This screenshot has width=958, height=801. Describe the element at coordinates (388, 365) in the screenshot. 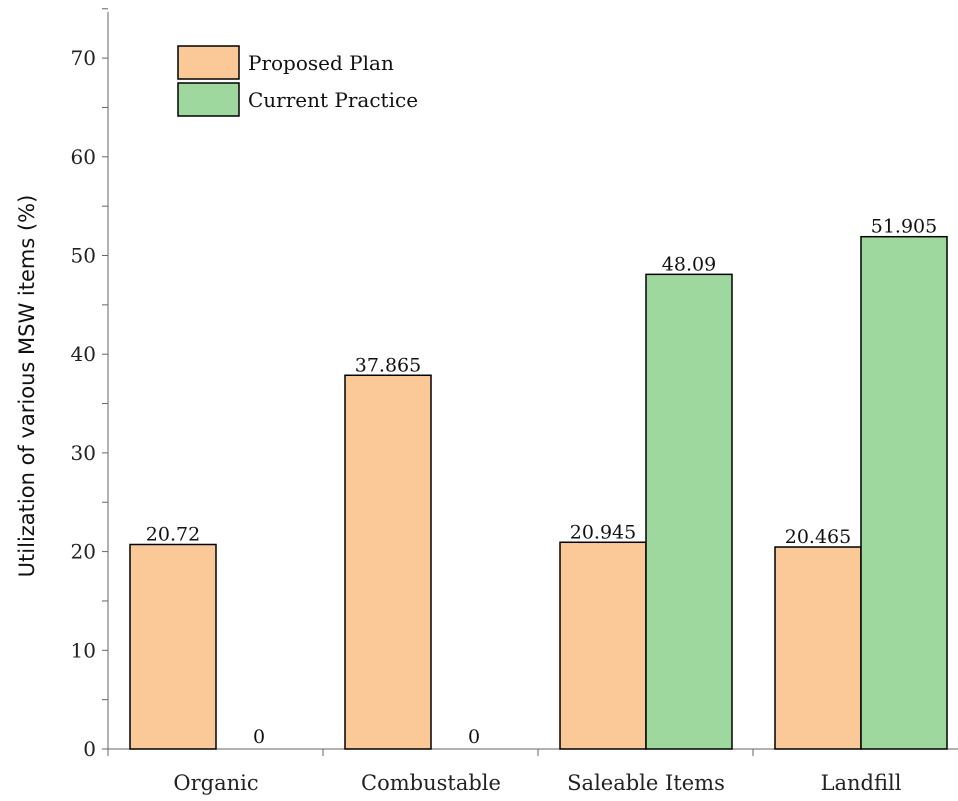

I see `data-label: 37.865` at that location.